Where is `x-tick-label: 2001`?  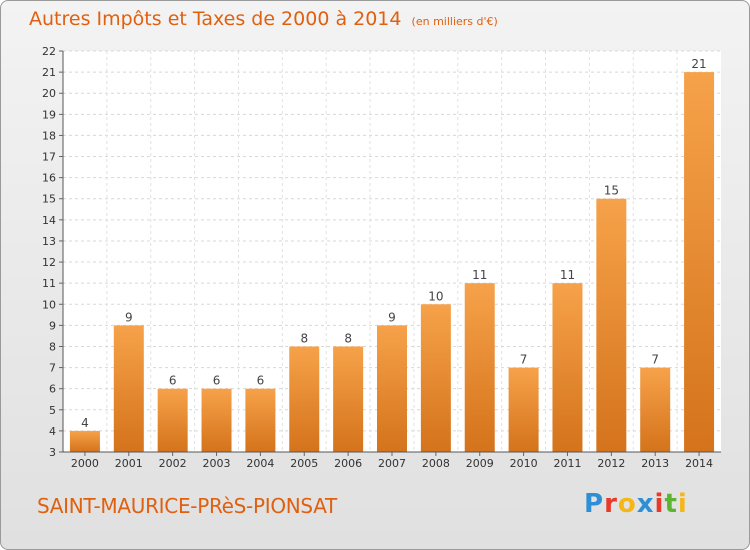
x-tick-label: 2001 is located at coordinates (129, 463).